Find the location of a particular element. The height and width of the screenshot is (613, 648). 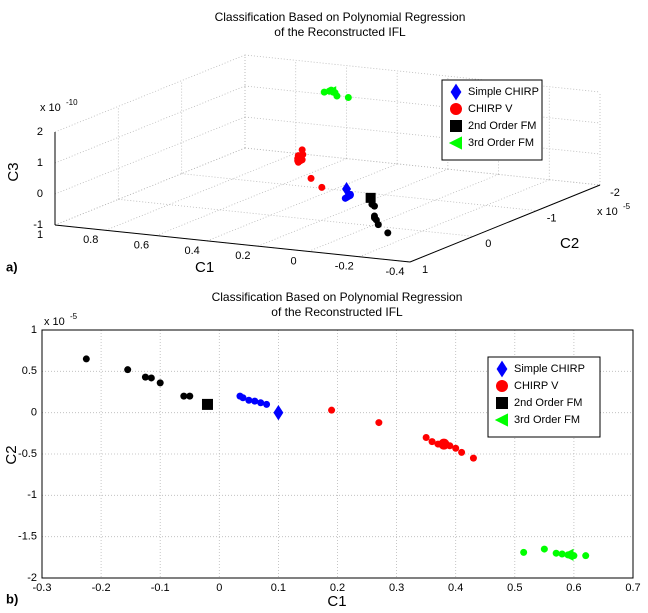

axis-multiplier-exp: -10 is located at coordinates (72, 102).